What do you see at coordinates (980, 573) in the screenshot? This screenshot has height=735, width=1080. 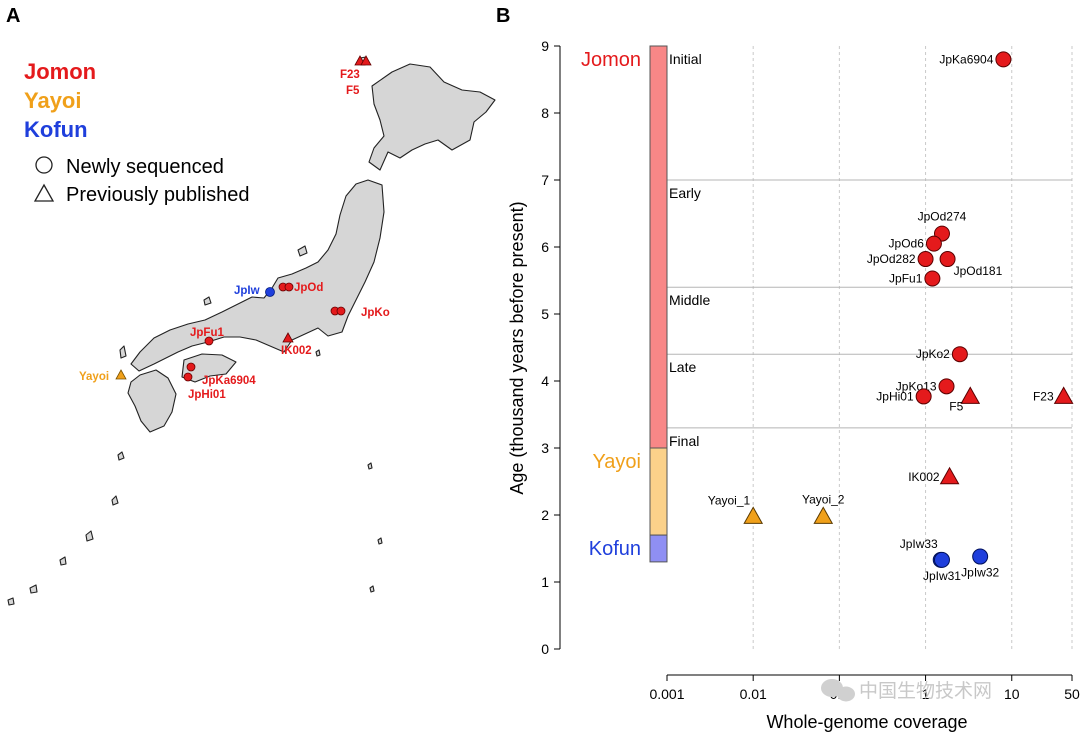 I see `point-label-jpiw32: JpIw32` at bounding box center [980, 573].